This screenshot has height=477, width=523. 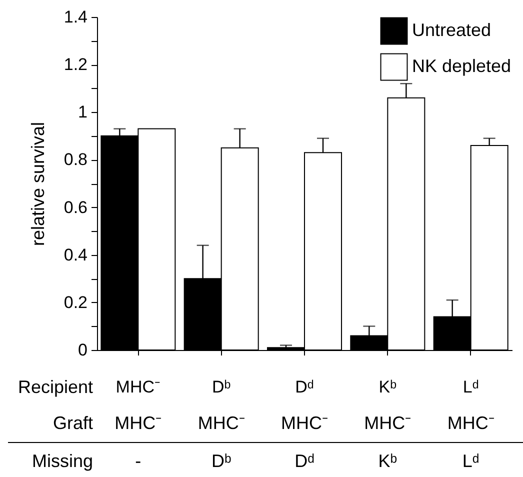 I want to click on y-tick-label: 0, so click(x=83, y=350).